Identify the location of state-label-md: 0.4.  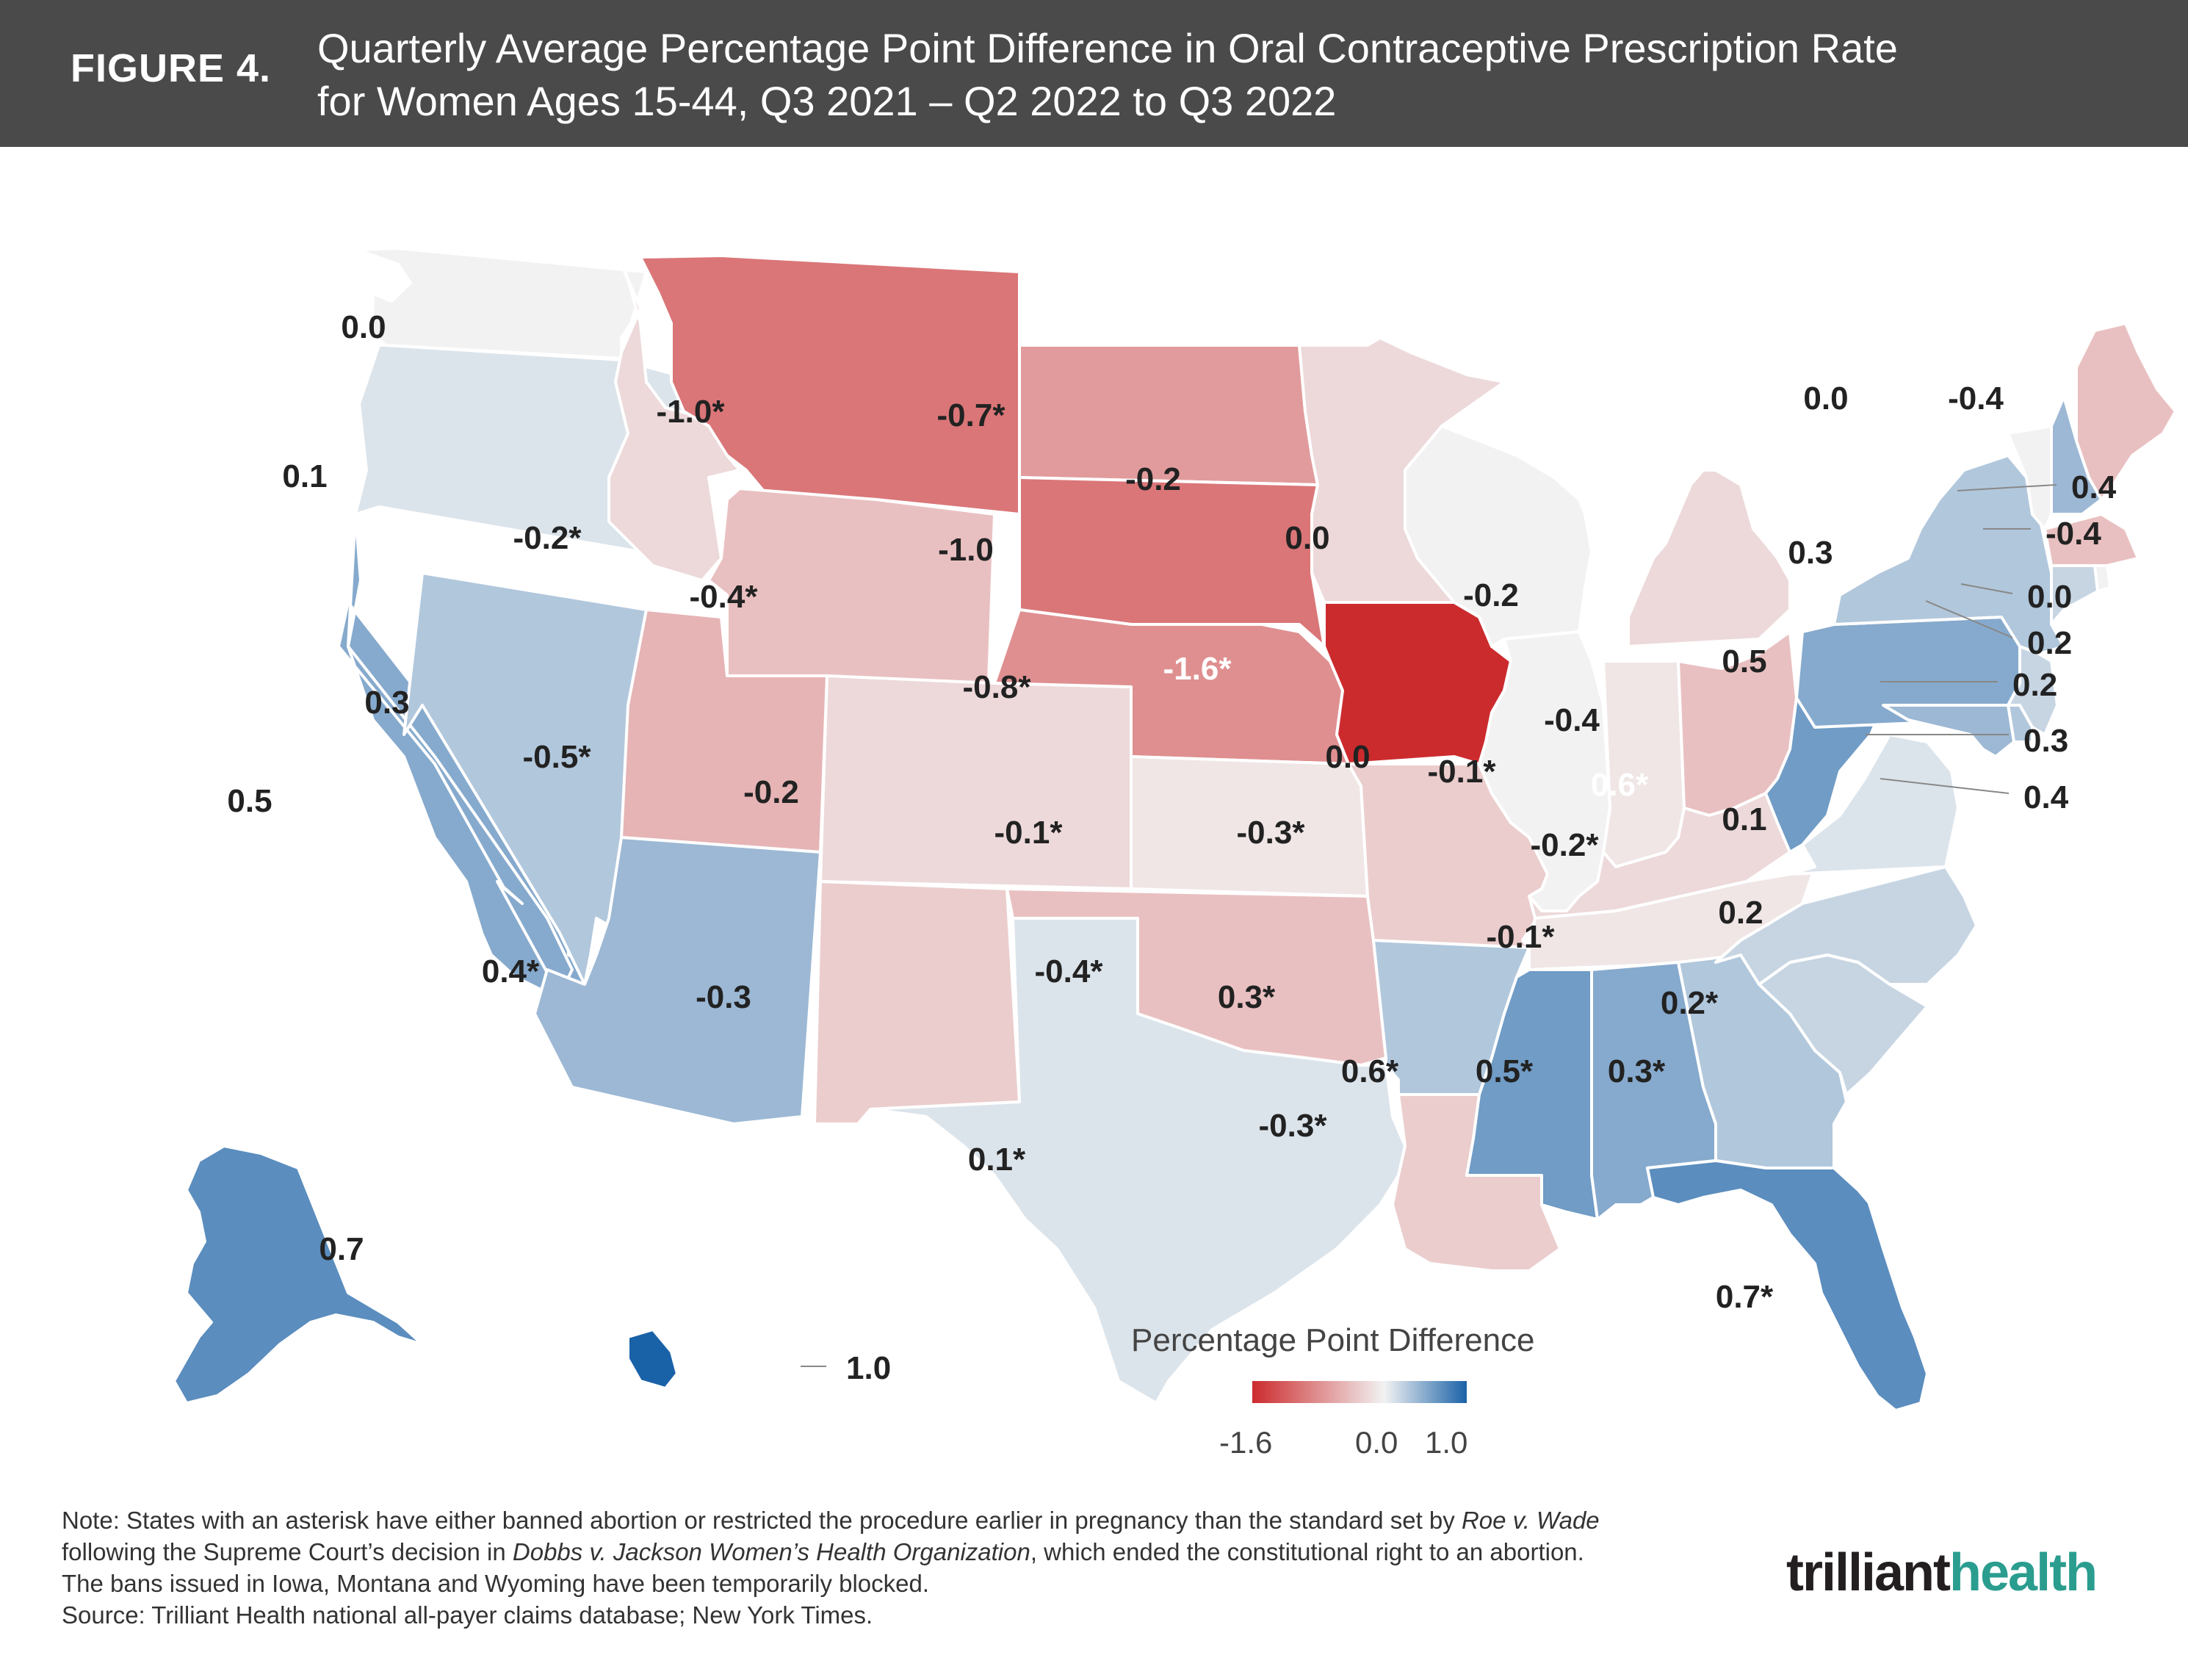
(2046, 797).